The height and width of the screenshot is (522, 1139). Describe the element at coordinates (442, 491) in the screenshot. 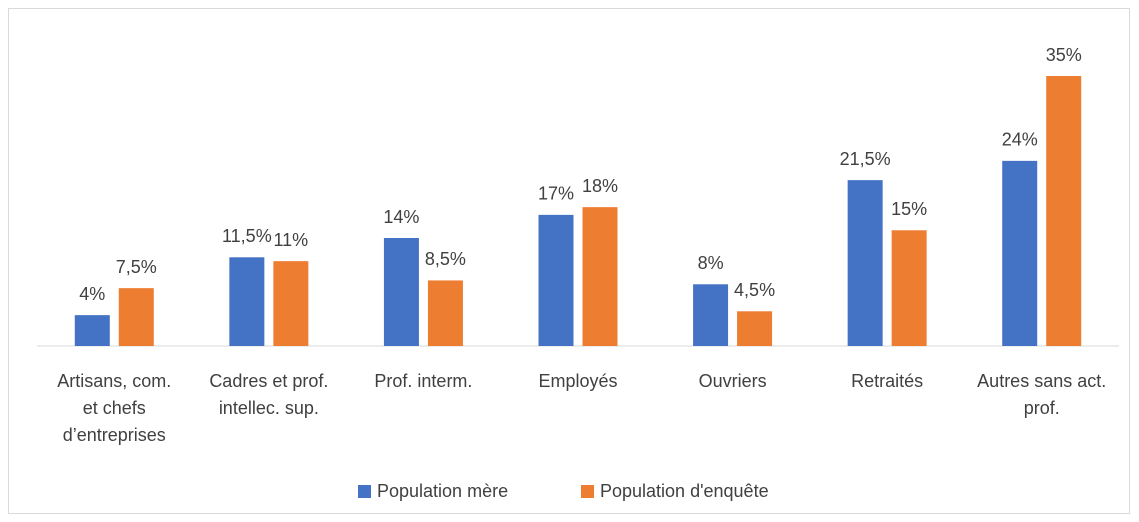

I see `legend-label: Population mère` at that location.